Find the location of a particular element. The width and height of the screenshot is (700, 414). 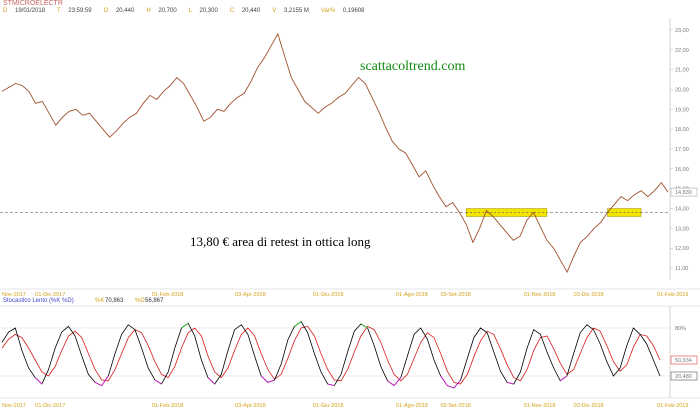

osc-last-k-box is located at coordinates (684, 376).